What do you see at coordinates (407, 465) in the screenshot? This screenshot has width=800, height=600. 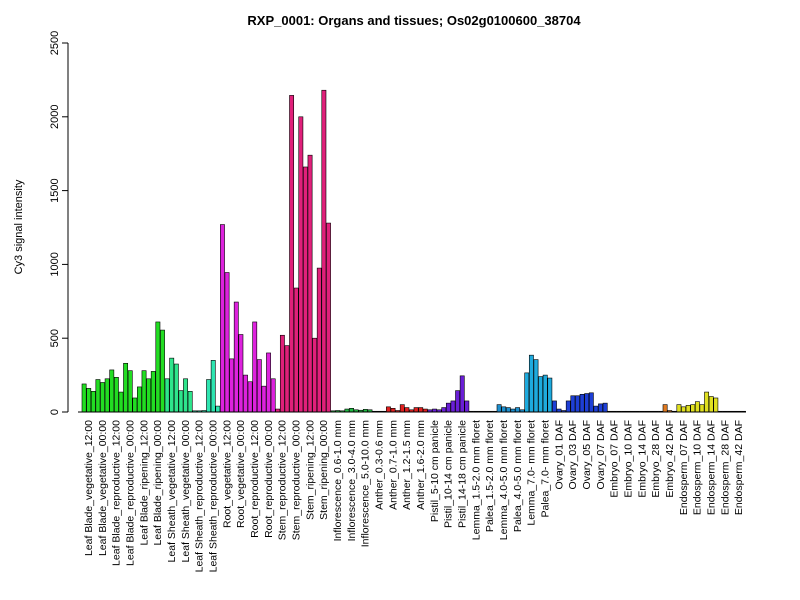 I see `x-tick-label: Anther_1.2-1.5 mm` at bounding box center [407, 465].